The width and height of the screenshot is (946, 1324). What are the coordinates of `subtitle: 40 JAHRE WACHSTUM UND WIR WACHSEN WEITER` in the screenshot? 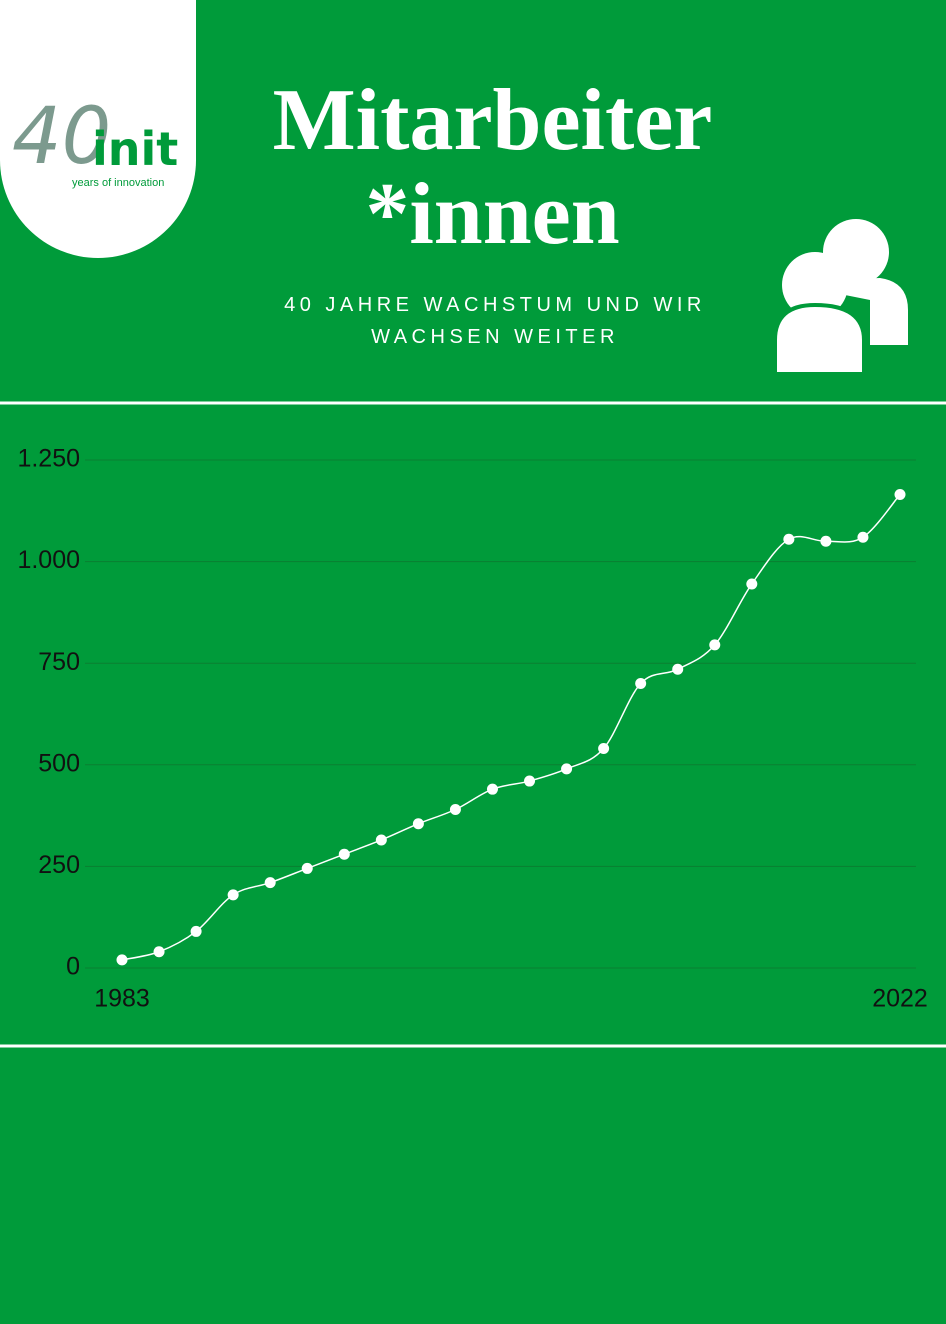 It's located at (495, 321).